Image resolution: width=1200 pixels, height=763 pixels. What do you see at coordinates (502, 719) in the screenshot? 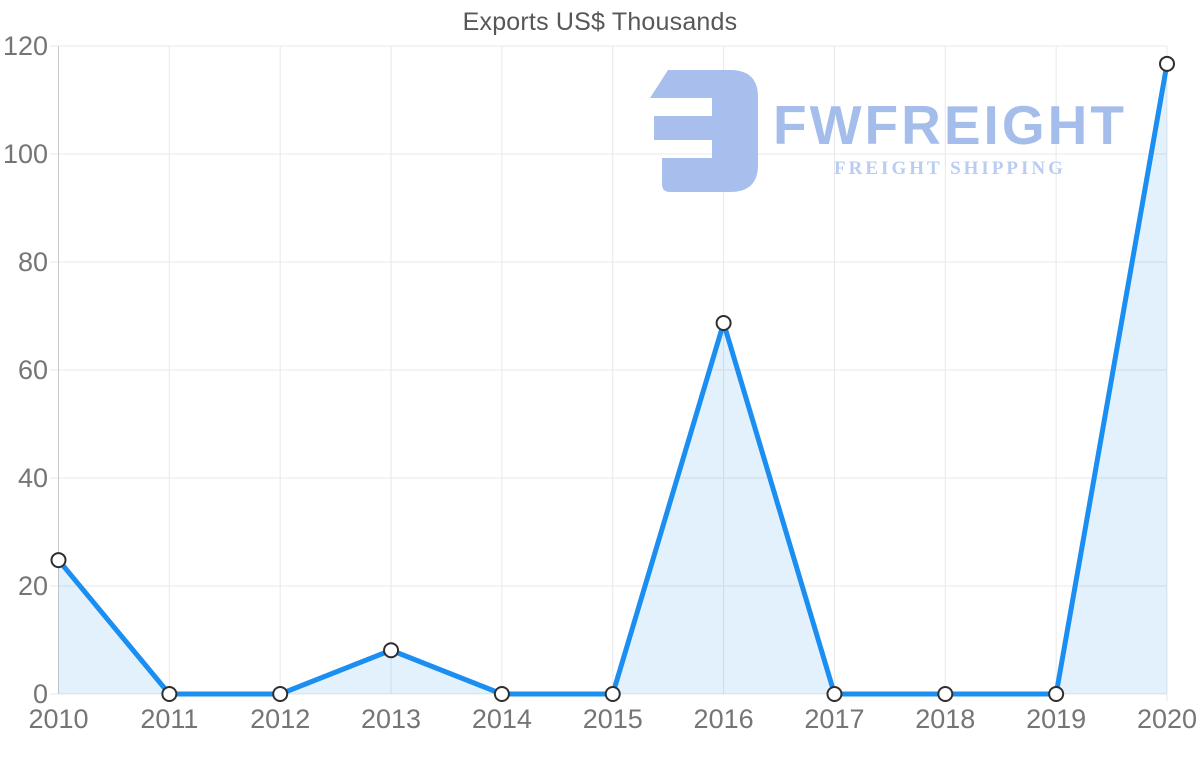
I see `x-tick-label: 2014` at bounding box center [502, 719].